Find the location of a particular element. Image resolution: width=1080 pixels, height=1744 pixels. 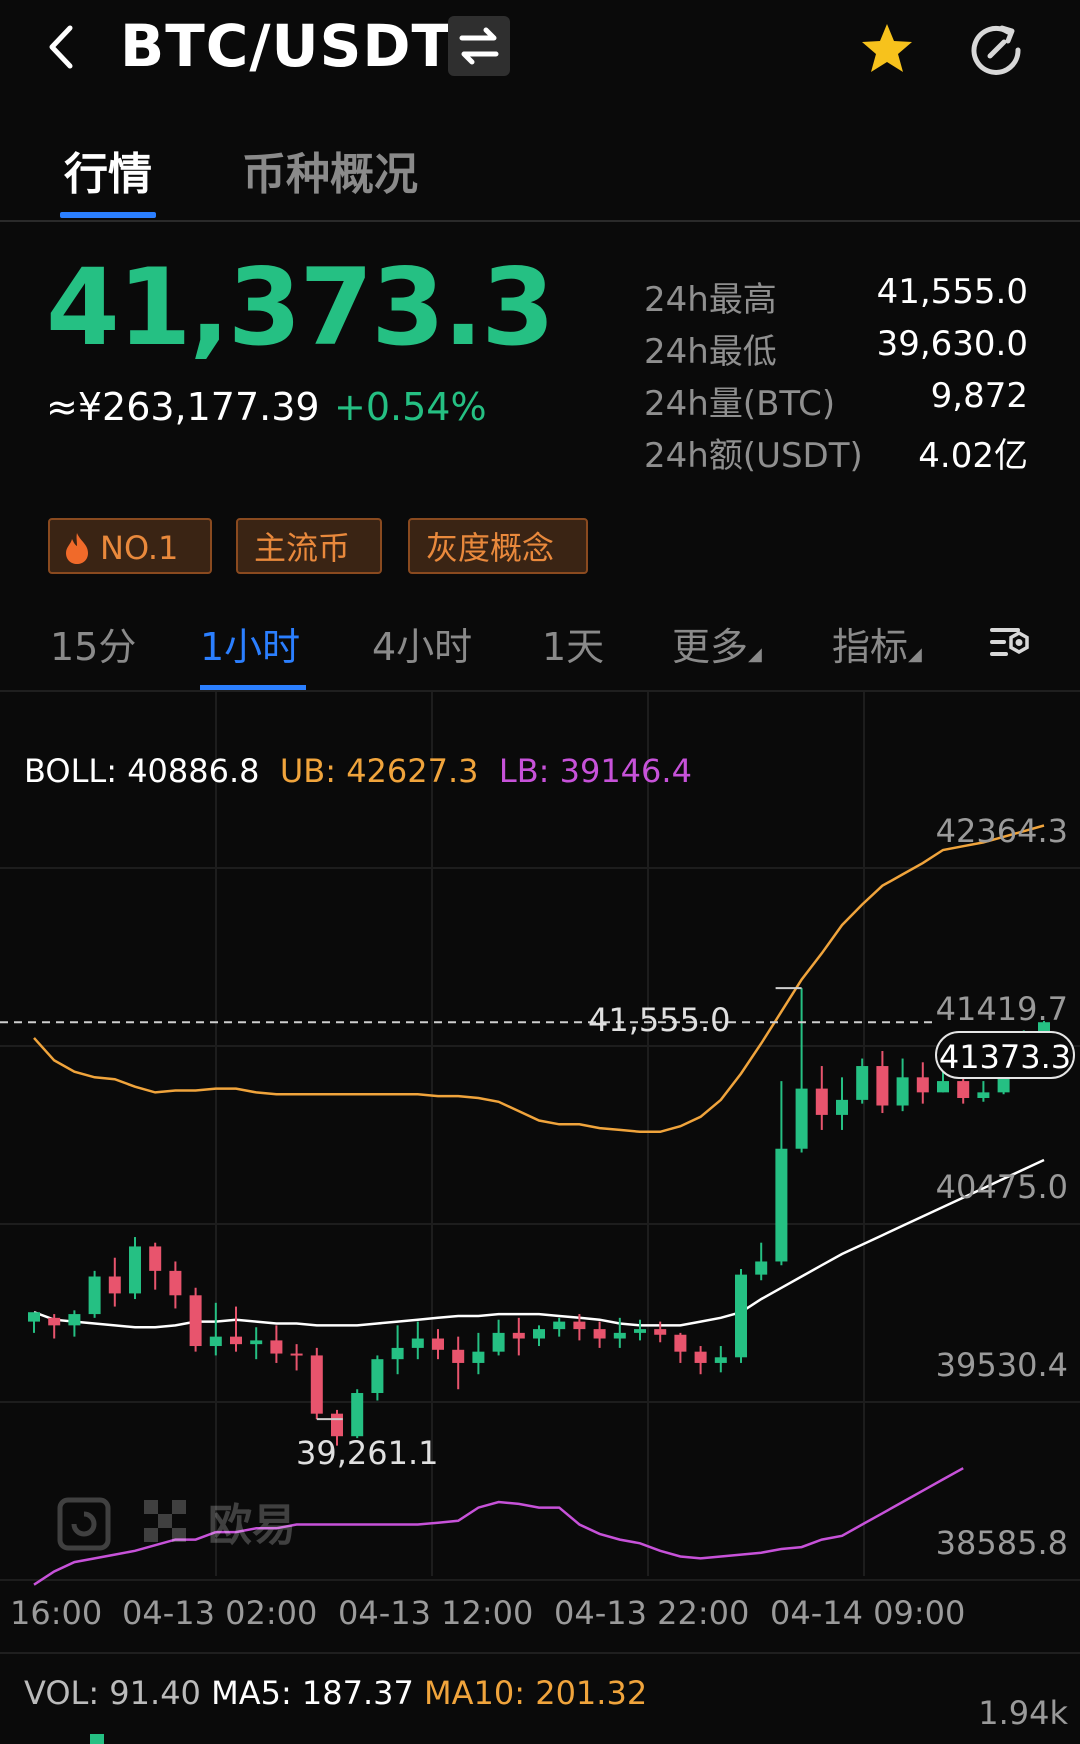

interval-more: 更多◢ is located at coordinates (717, 643).